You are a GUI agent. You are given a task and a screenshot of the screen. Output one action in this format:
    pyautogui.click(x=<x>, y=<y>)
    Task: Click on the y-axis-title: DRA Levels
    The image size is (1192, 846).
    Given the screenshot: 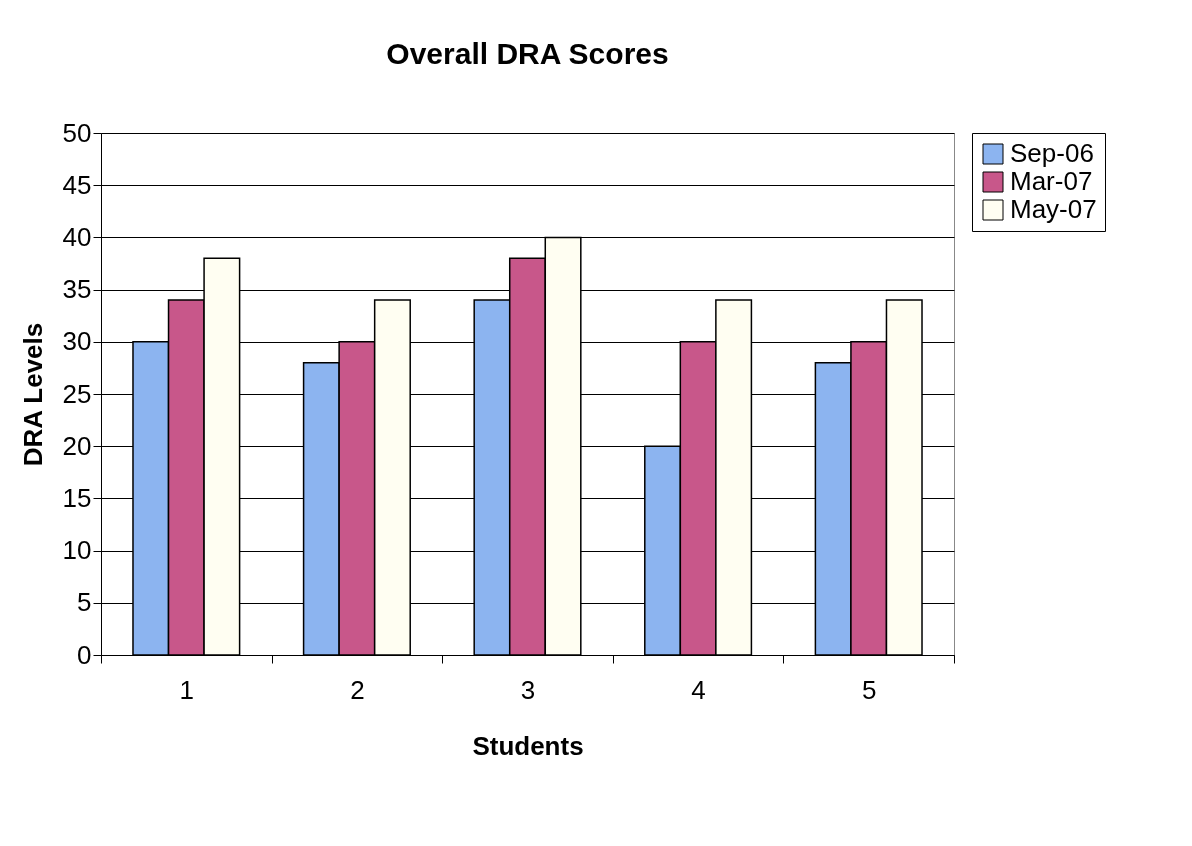 What is the action you would take?
    pyautogui.click(x=32, y=394)
    